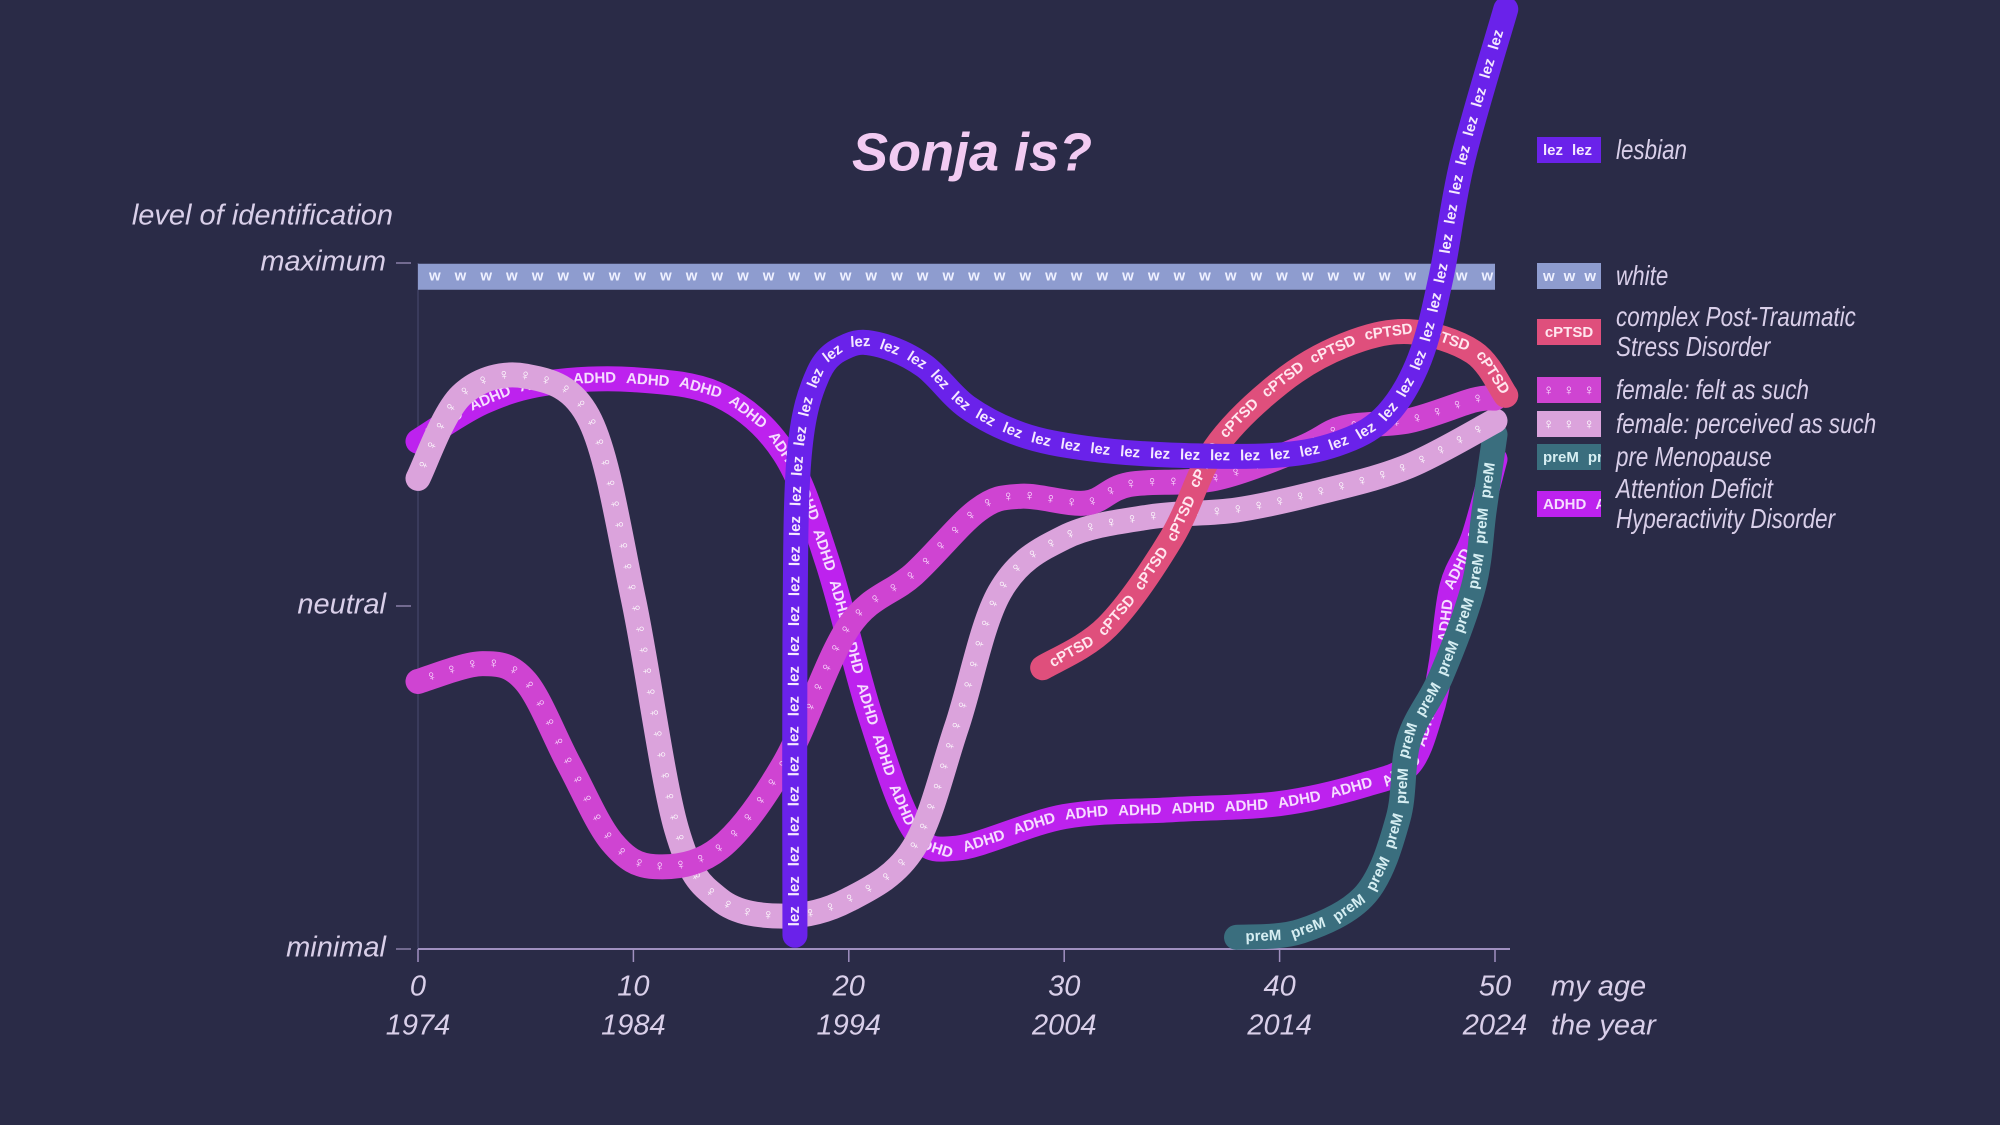  I want to click on y-tick-label: maximum, so click(323, 262).